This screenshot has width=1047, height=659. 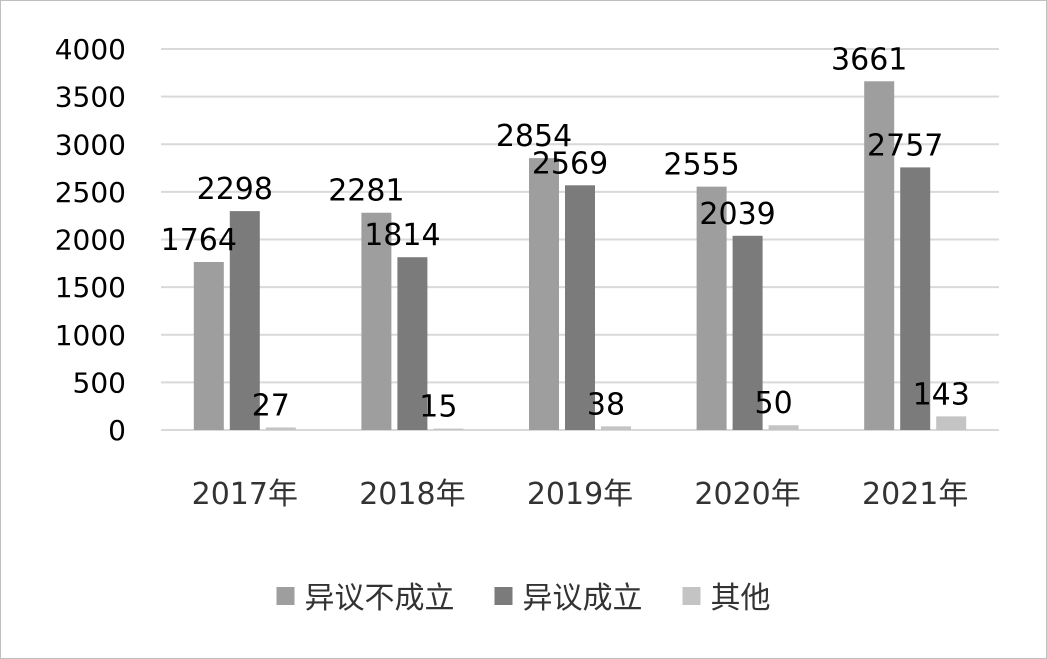 I want to click on data-label: 2854, so click(x=534, y=136).